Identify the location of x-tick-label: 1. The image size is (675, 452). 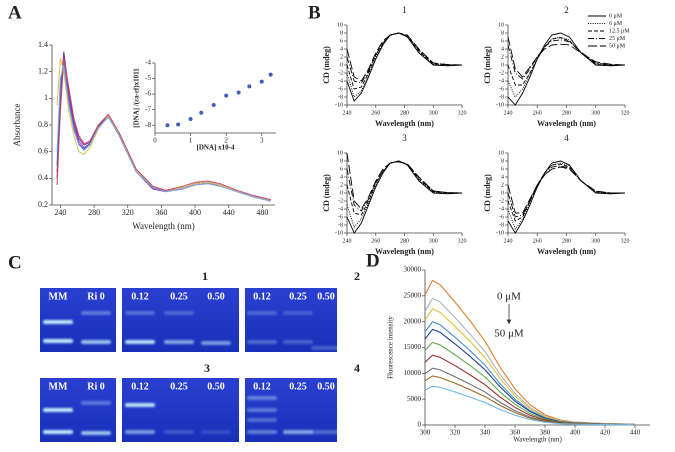
(191, 141).